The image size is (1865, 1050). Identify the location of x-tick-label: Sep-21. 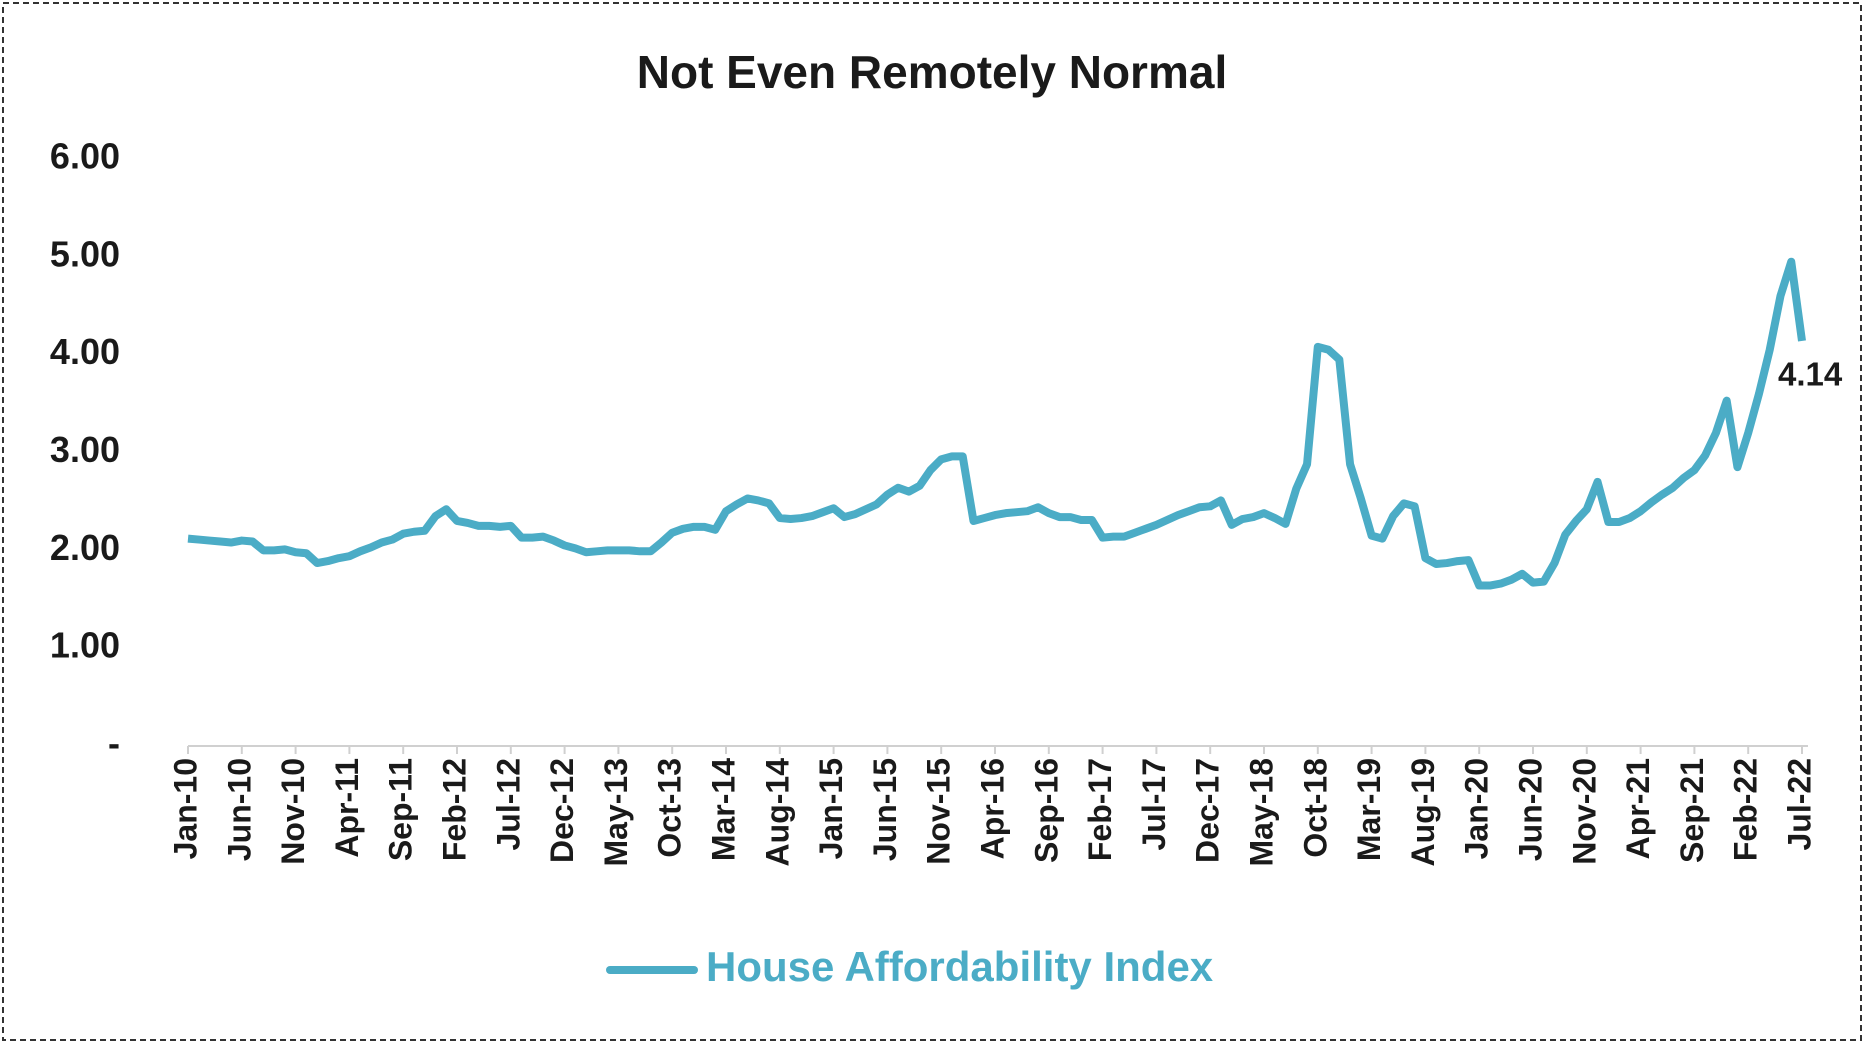
(1692, 810).